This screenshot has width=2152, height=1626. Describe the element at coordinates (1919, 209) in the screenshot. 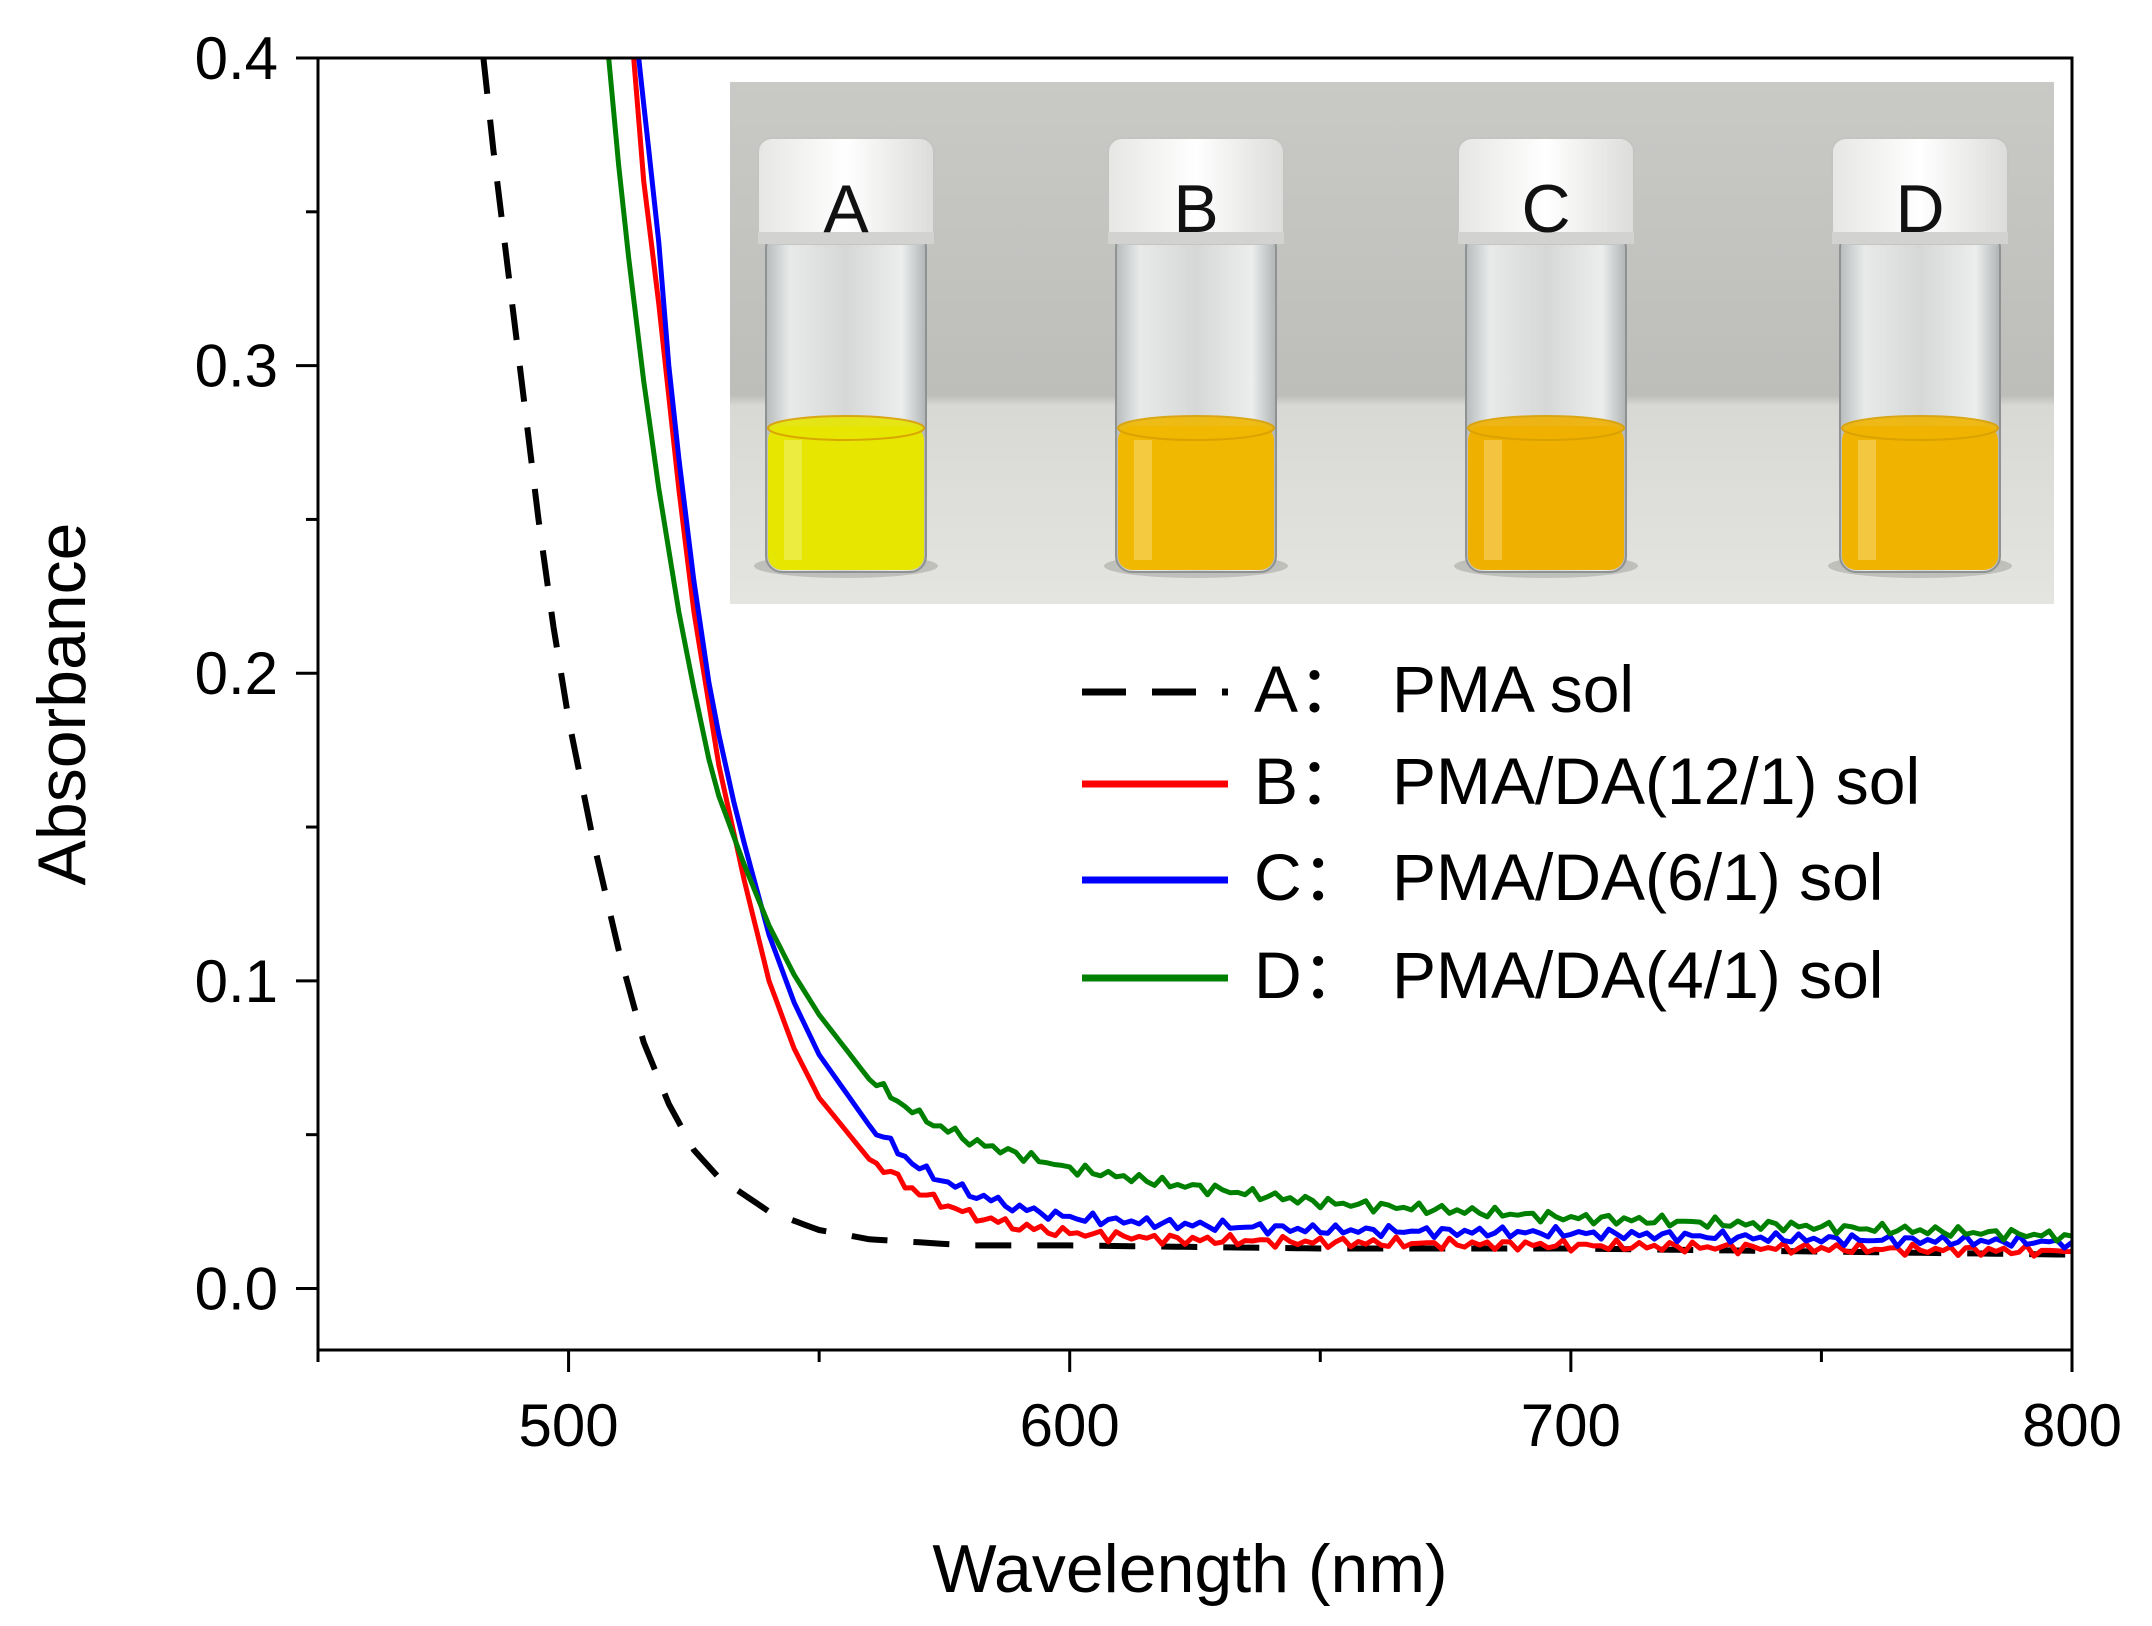

I see `vial-label: D` at that location.